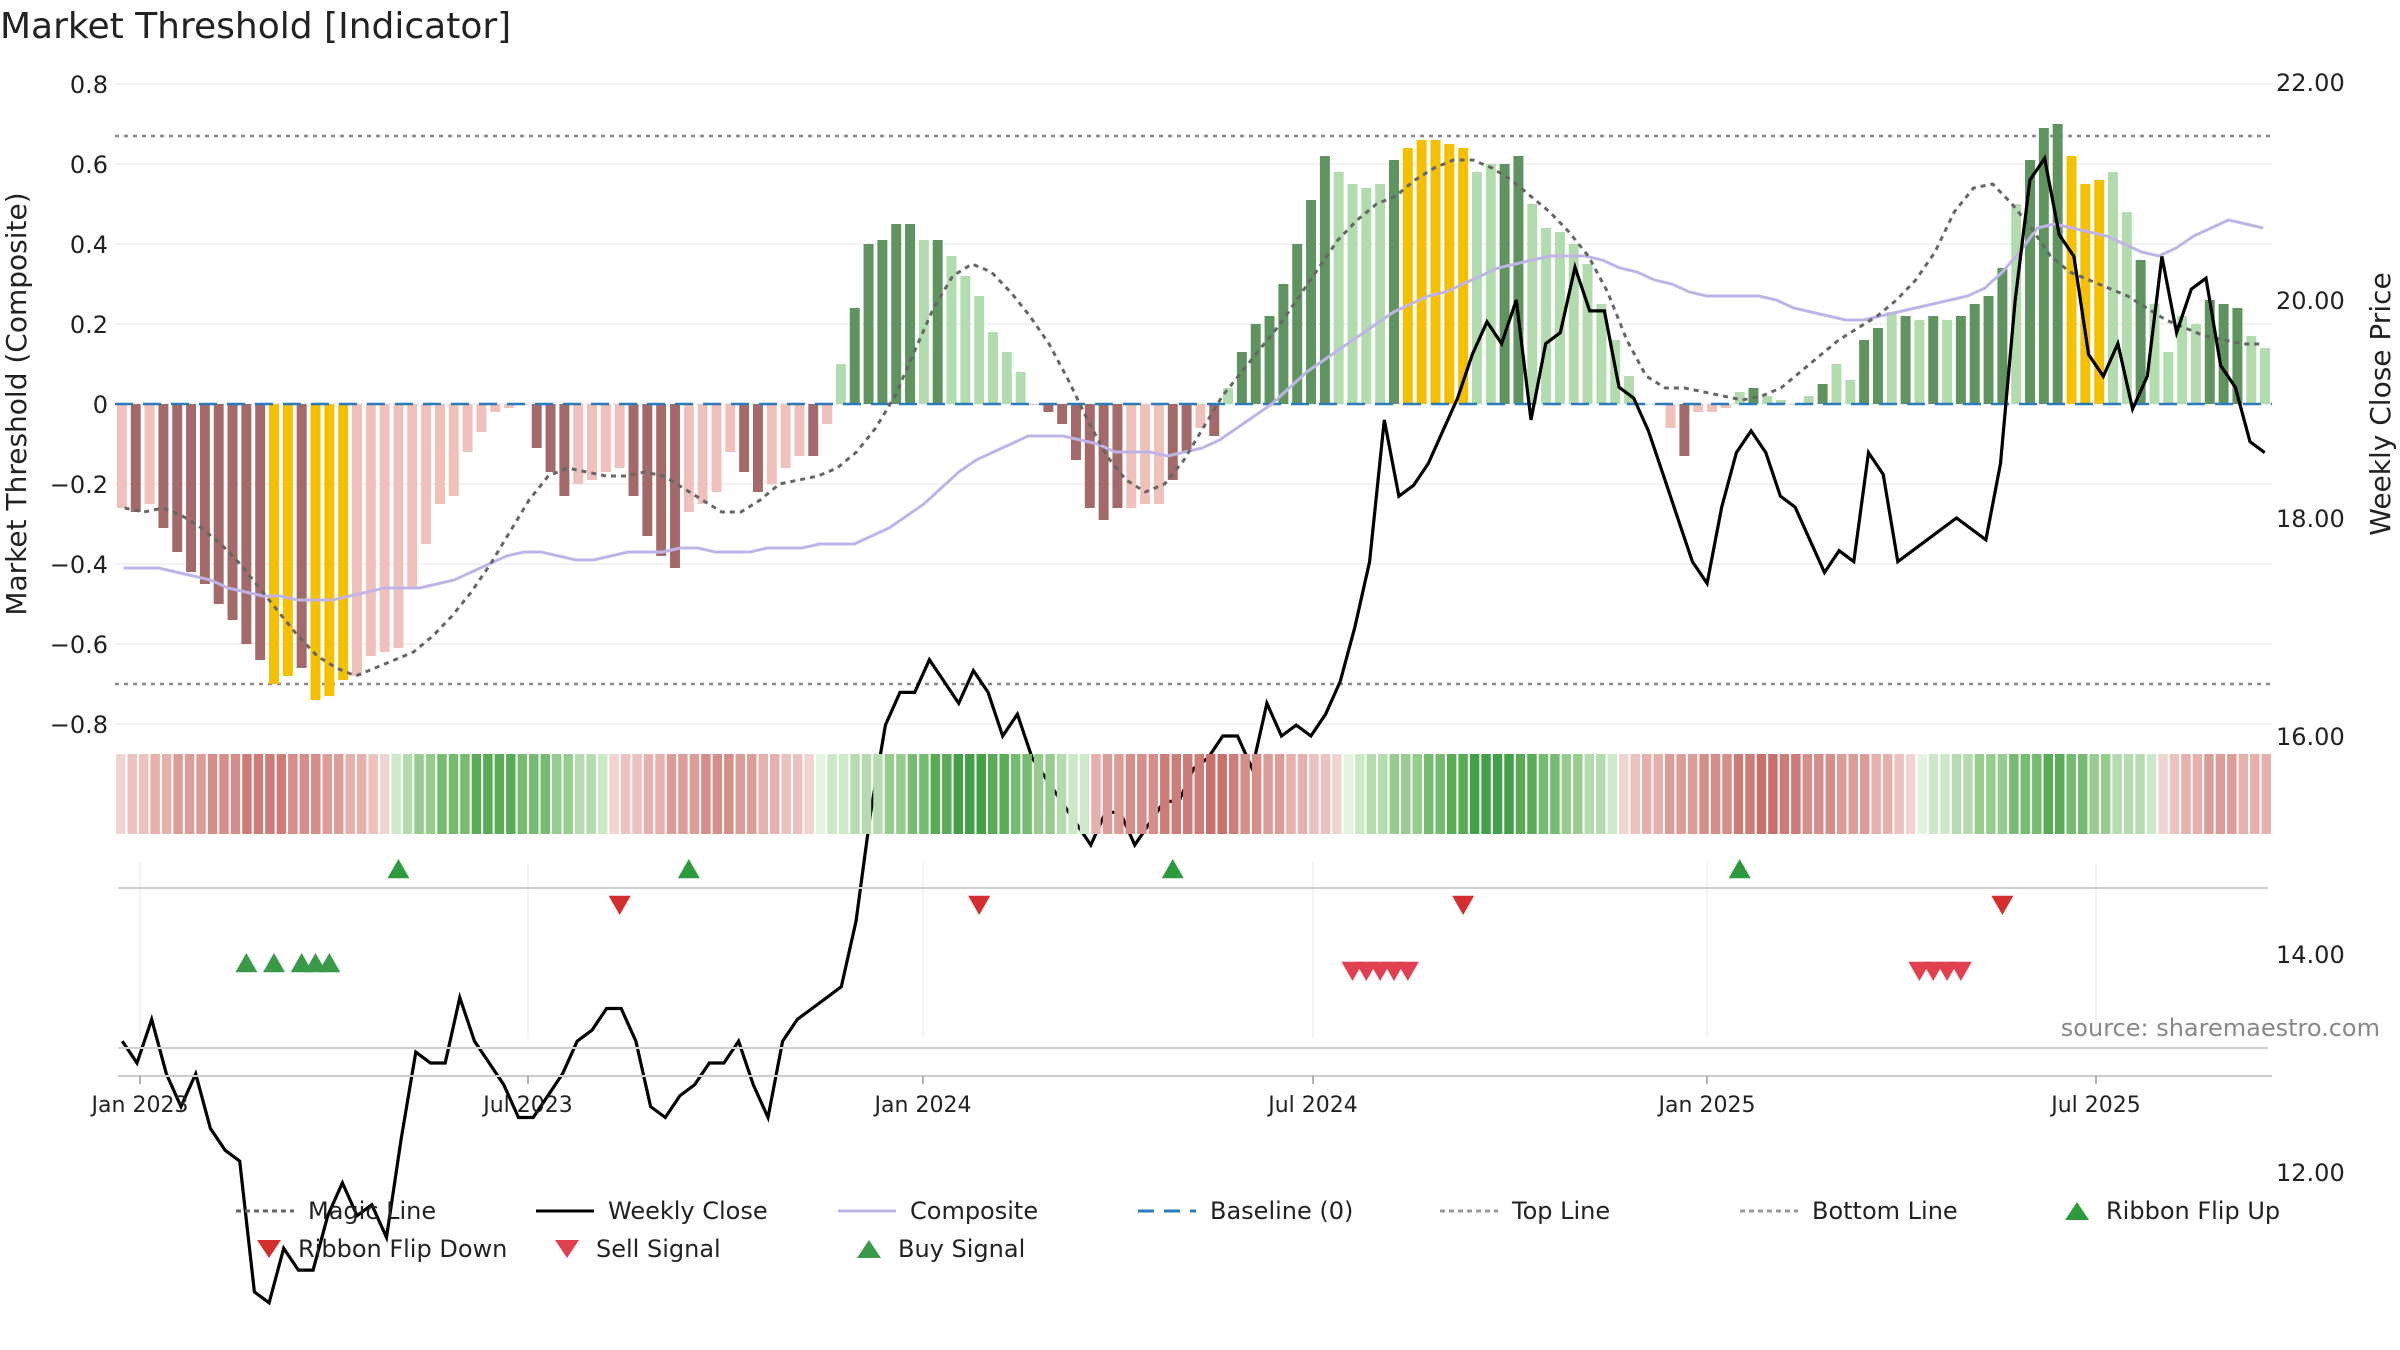 The width and height of the screenshot is (2400, 1350). Describe the element at coordinates (89, 165) in the screenshot. I see `y-tick-label: 0.6` at that location.